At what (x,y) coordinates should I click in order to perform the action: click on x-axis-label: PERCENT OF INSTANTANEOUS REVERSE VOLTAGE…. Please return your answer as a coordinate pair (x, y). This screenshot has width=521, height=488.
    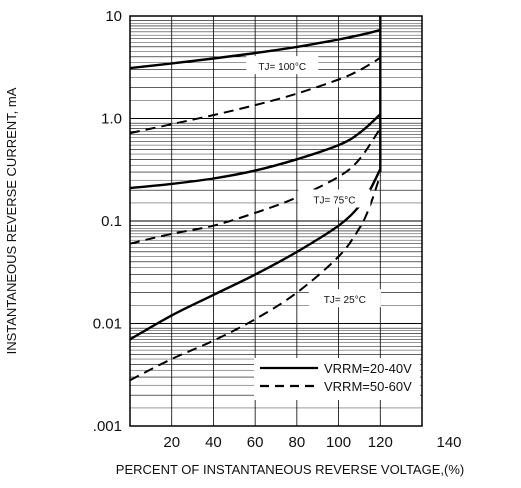
    Looking at the image, I should click on (290, 469).